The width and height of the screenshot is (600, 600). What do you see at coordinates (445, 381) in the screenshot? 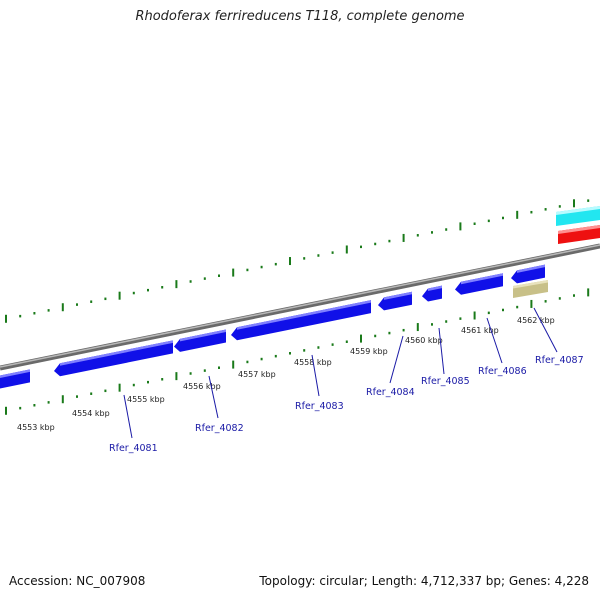
I see `gene-label: Rfer_4085` at bounding box center [445, 381].